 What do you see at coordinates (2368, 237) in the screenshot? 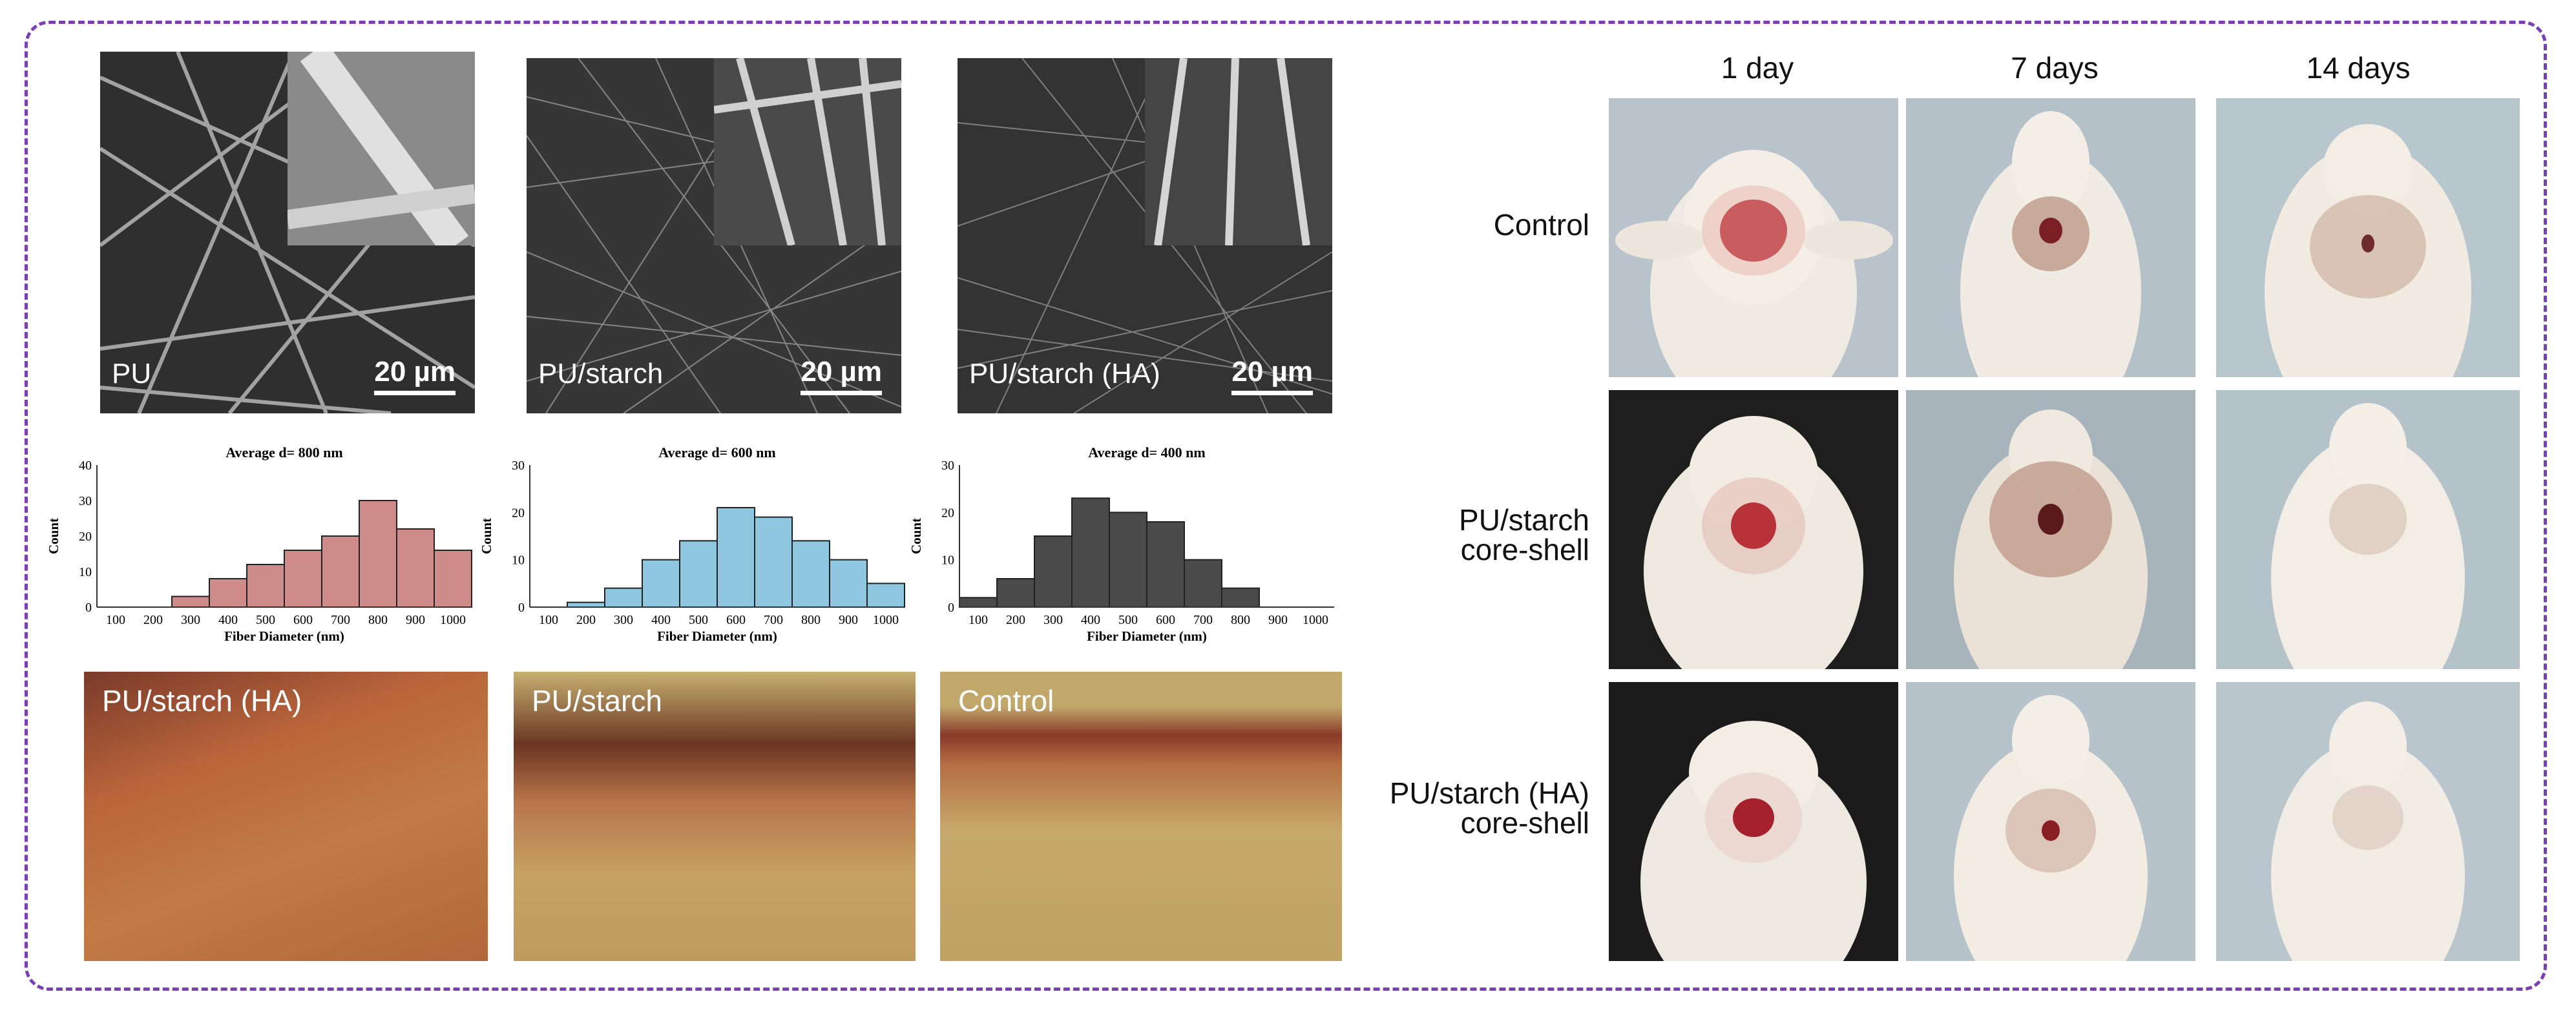
I see `wound-photo-control-day14` at bounding box center [2368, 237].